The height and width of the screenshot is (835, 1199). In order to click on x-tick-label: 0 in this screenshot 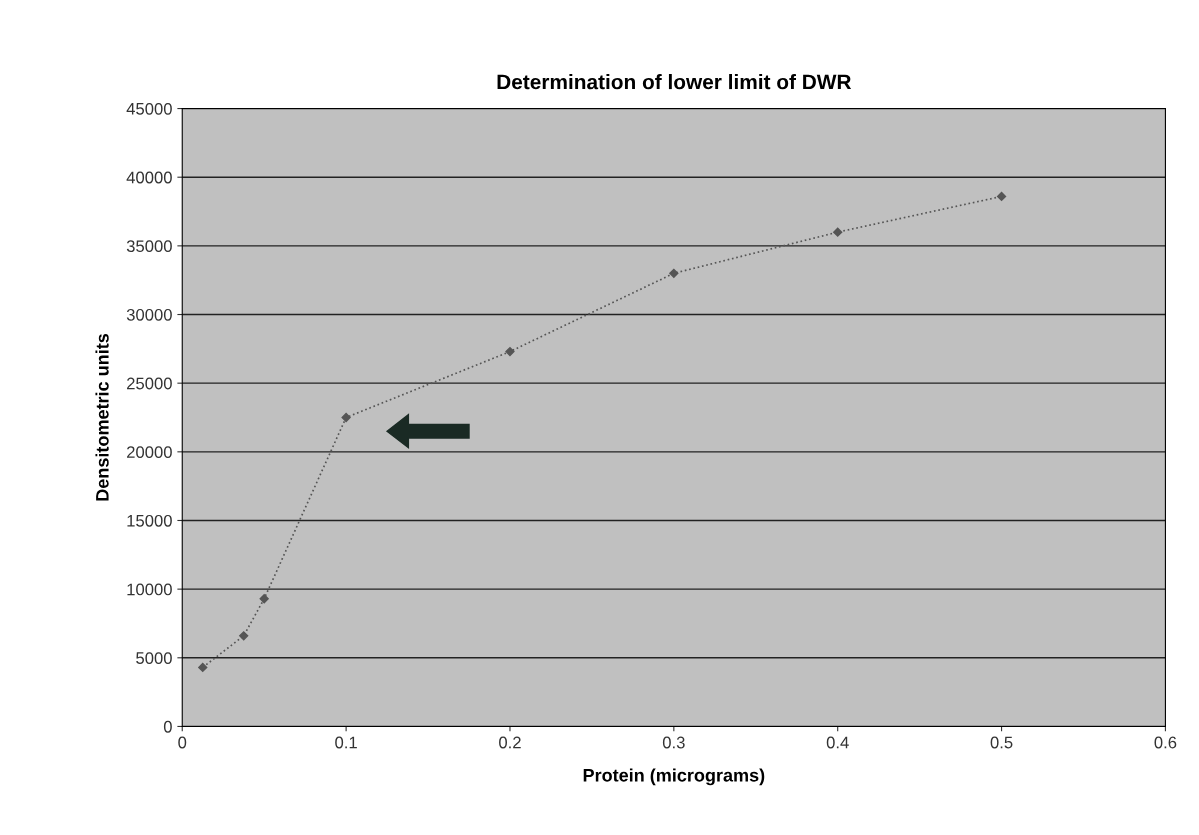, I will do `click(182, 742)`.